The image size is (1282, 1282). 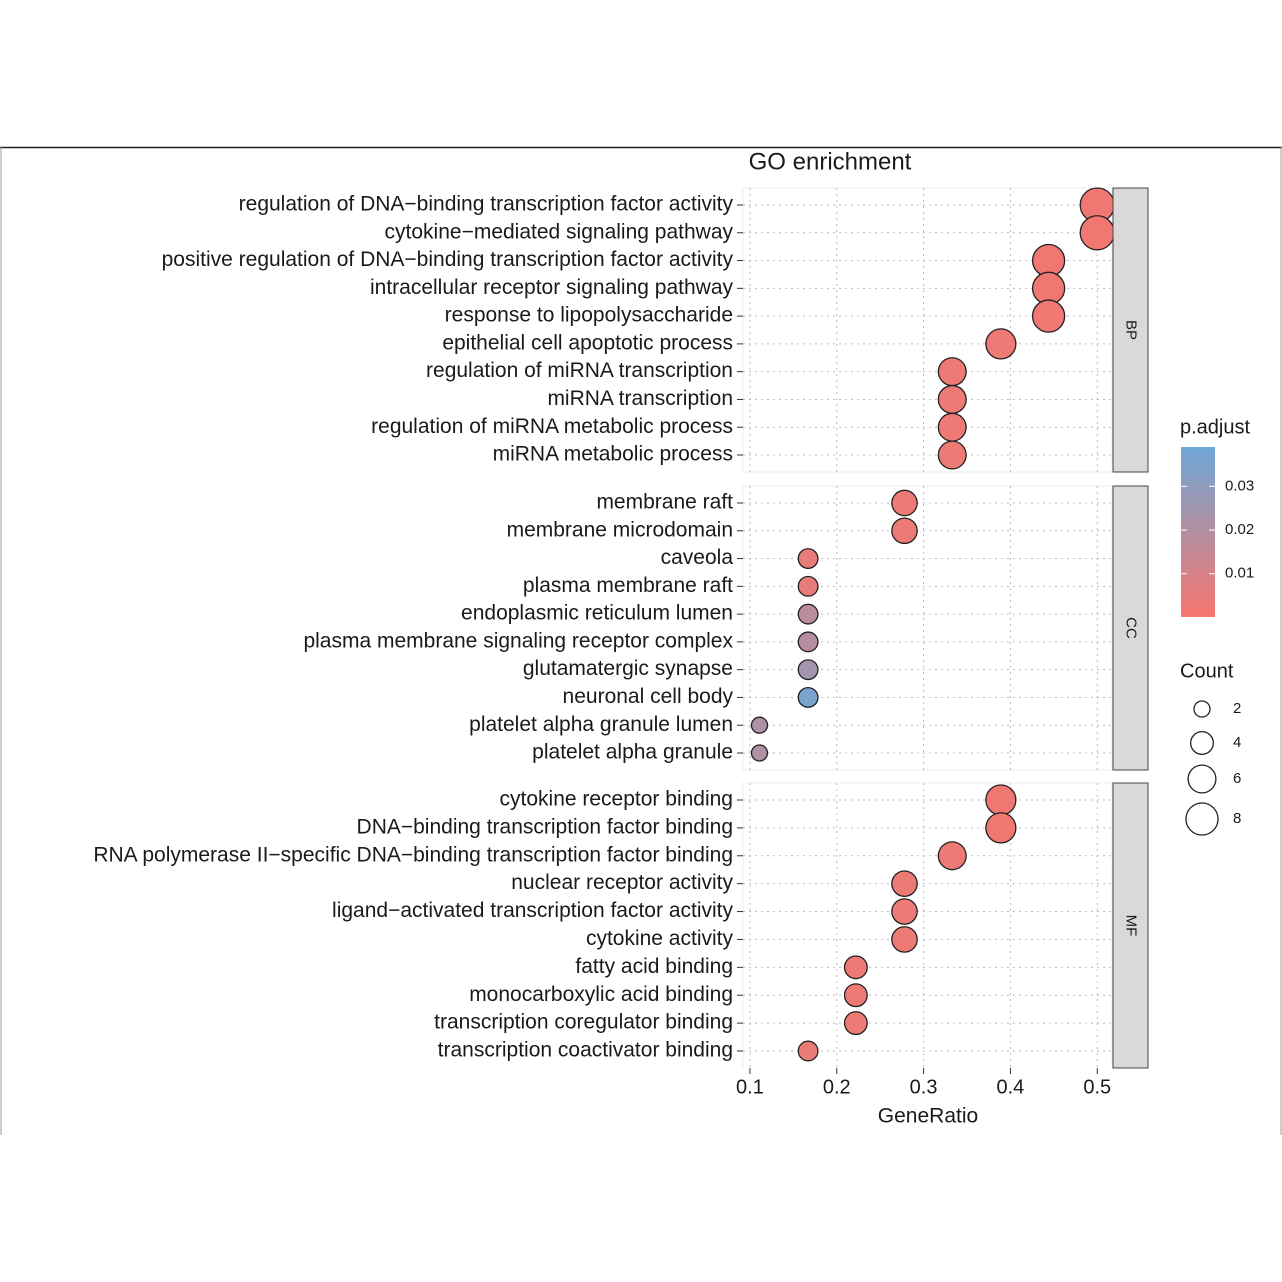 I want to click on y-tick-label: intracellular receptor signaling pathway, so click(x=552, y=287).